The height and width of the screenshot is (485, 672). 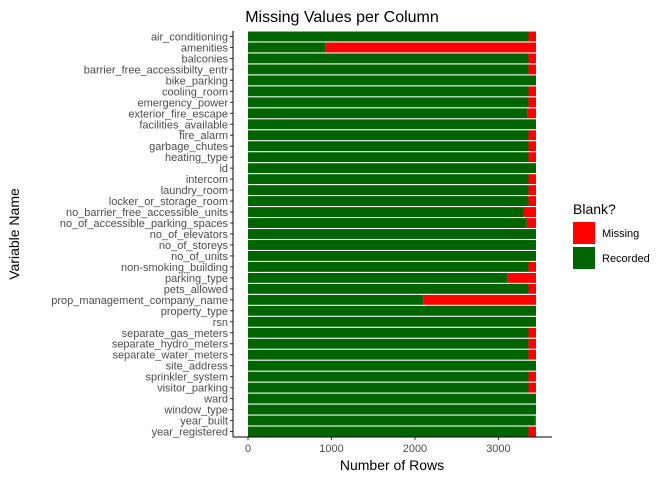 What do you see at coordinates (388, 69) in the screenshot?
I see `bar-recorded-barrier_free_accessibilty_entr` at bounding box center [388, 69].